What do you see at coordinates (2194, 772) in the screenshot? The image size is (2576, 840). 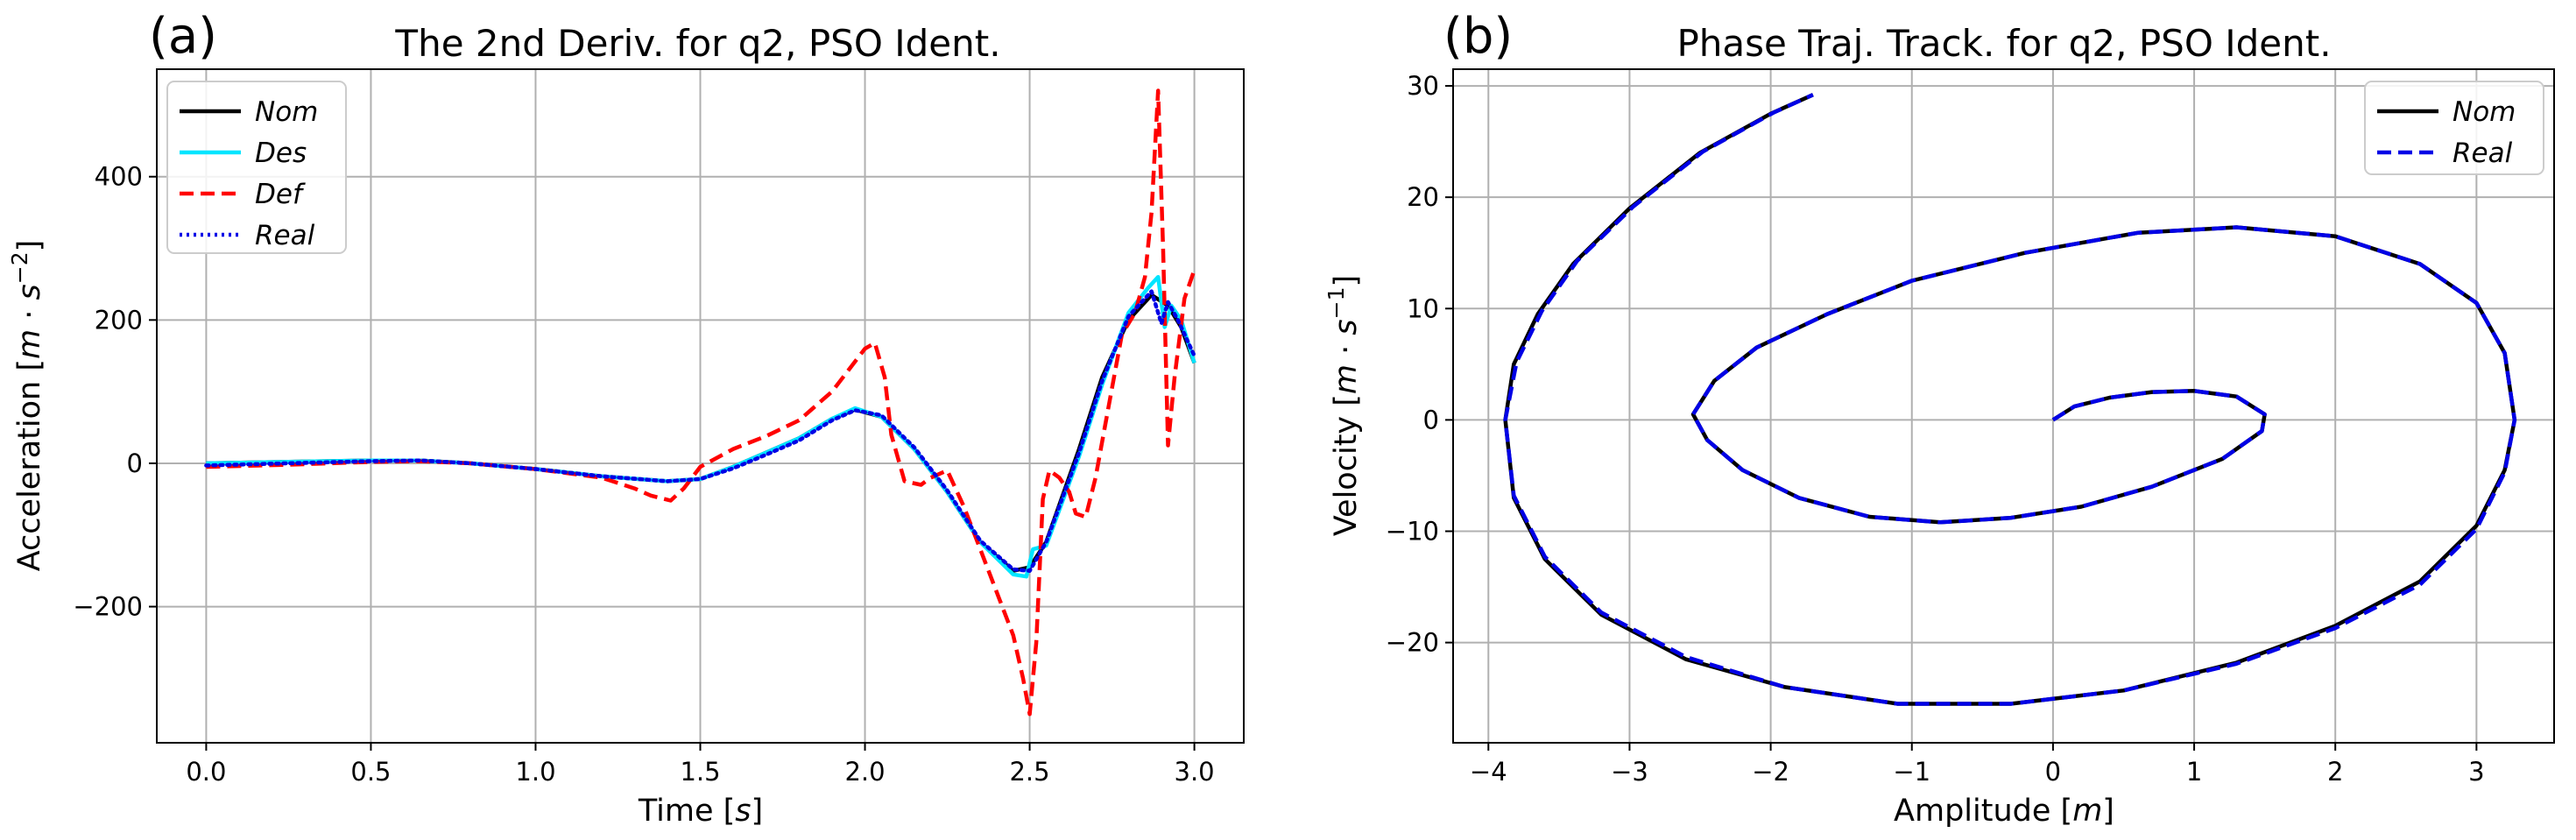 I see `x-tick-label: 1` at bounding box center [2194, 772].